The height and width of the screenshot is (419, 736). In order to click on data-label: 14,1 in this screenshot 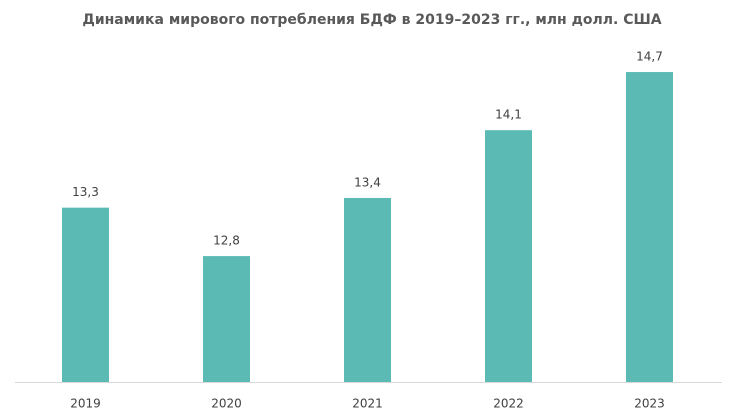, I will do `click(508, 115)`.